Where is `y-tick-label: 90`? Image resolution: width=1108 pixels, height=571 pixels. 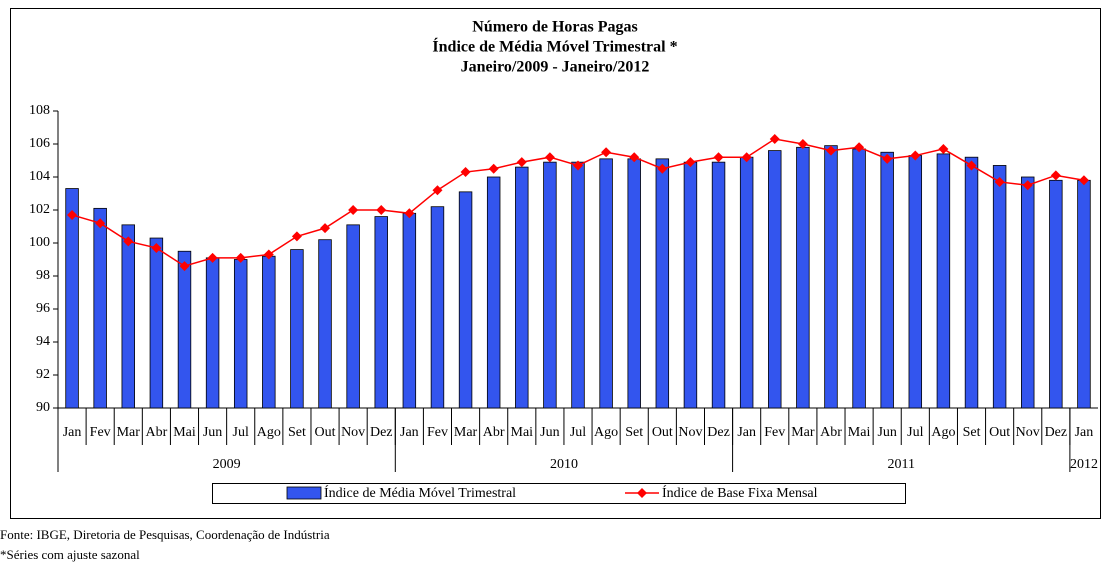 y-tick-label: 90 is located at coordinates (43, 407).